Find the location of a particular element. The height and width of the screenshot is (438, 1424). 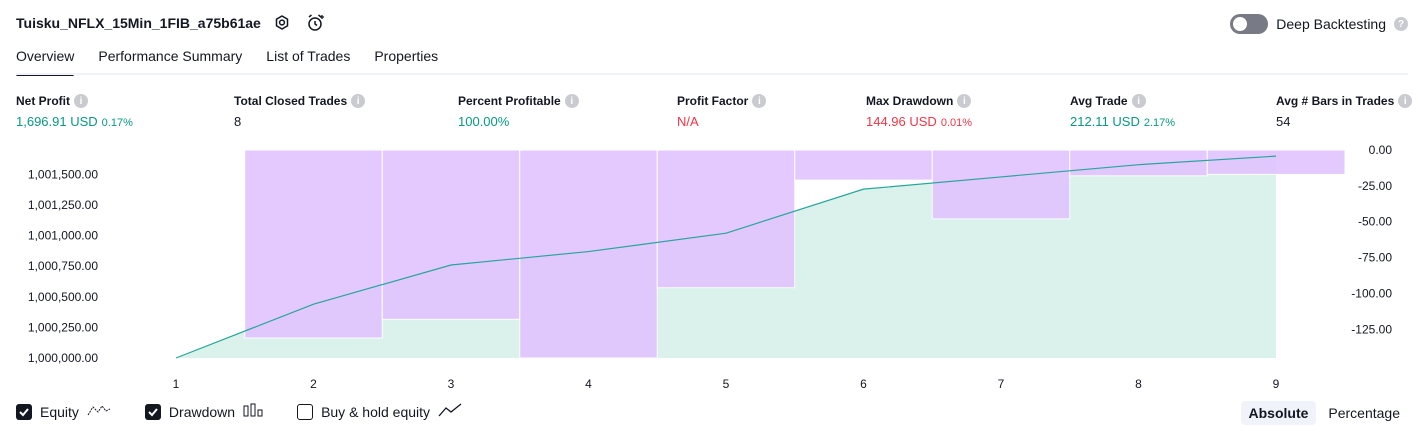

metric-profit-factor: Profit Factor i N/A is located at coordinates (722, 111).